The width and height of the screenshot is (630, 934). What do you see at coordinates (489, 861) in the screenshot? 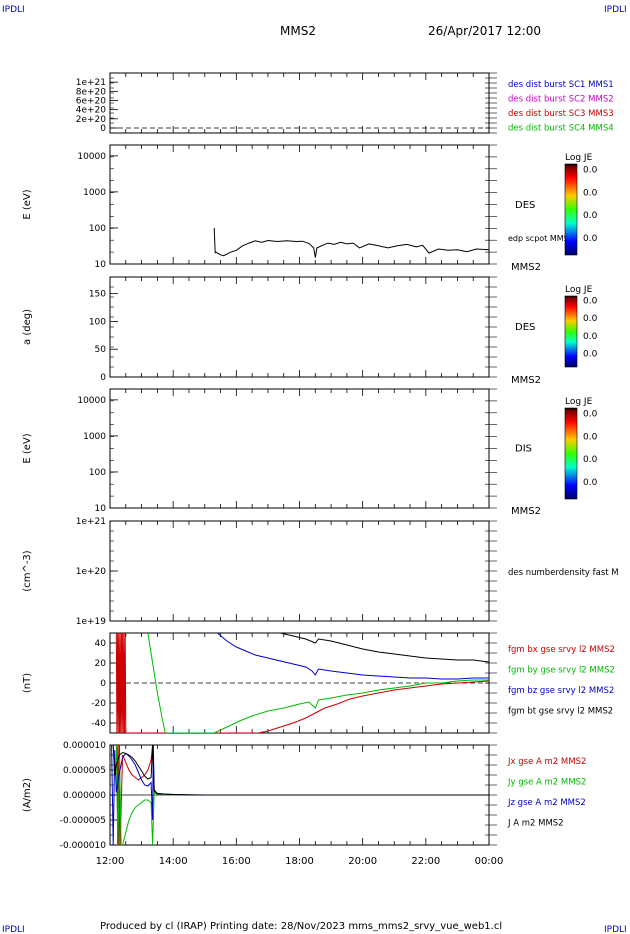
I see `time-tick-label: 00:00` at bounding box center [489, 861].